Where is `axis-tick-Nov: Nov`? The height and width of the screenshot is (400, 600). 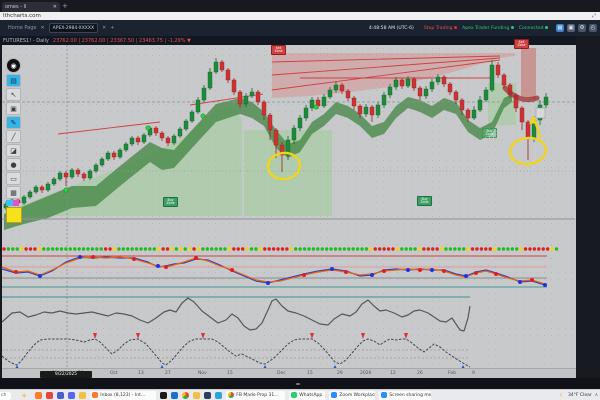 axis-tick-Nov: Nov is located at coordinates (202, 373).